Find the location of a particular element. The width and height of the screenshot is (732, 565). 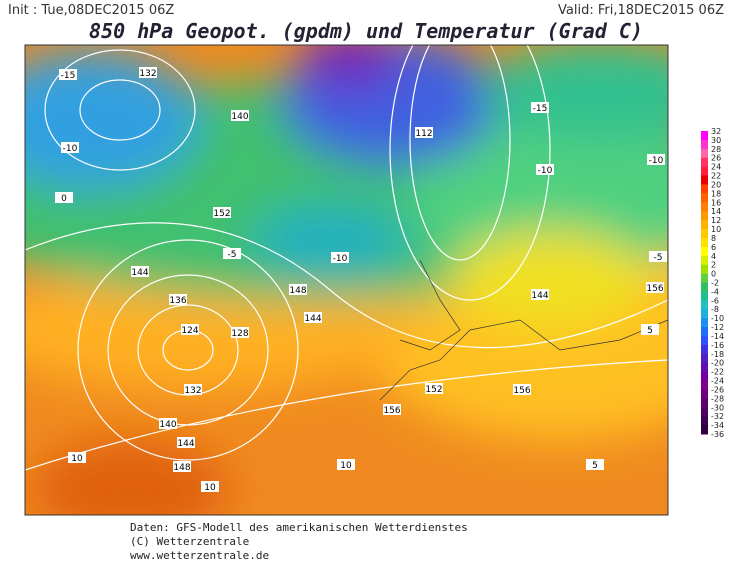

colorbar-label: -34 is located at coordinates (717, 425).